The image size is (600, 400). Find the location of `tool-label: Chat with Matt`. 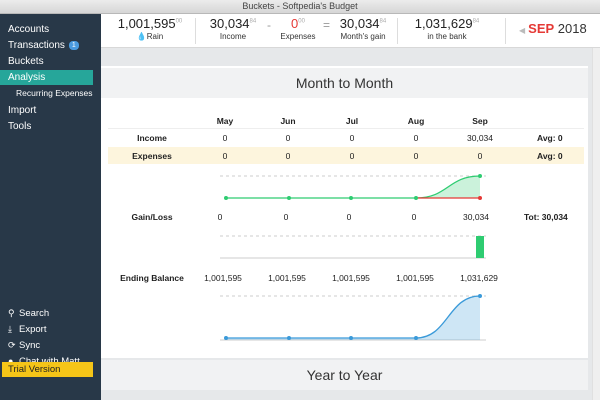

tool-label: Chat with Matt is located at coordinates (49, 361).